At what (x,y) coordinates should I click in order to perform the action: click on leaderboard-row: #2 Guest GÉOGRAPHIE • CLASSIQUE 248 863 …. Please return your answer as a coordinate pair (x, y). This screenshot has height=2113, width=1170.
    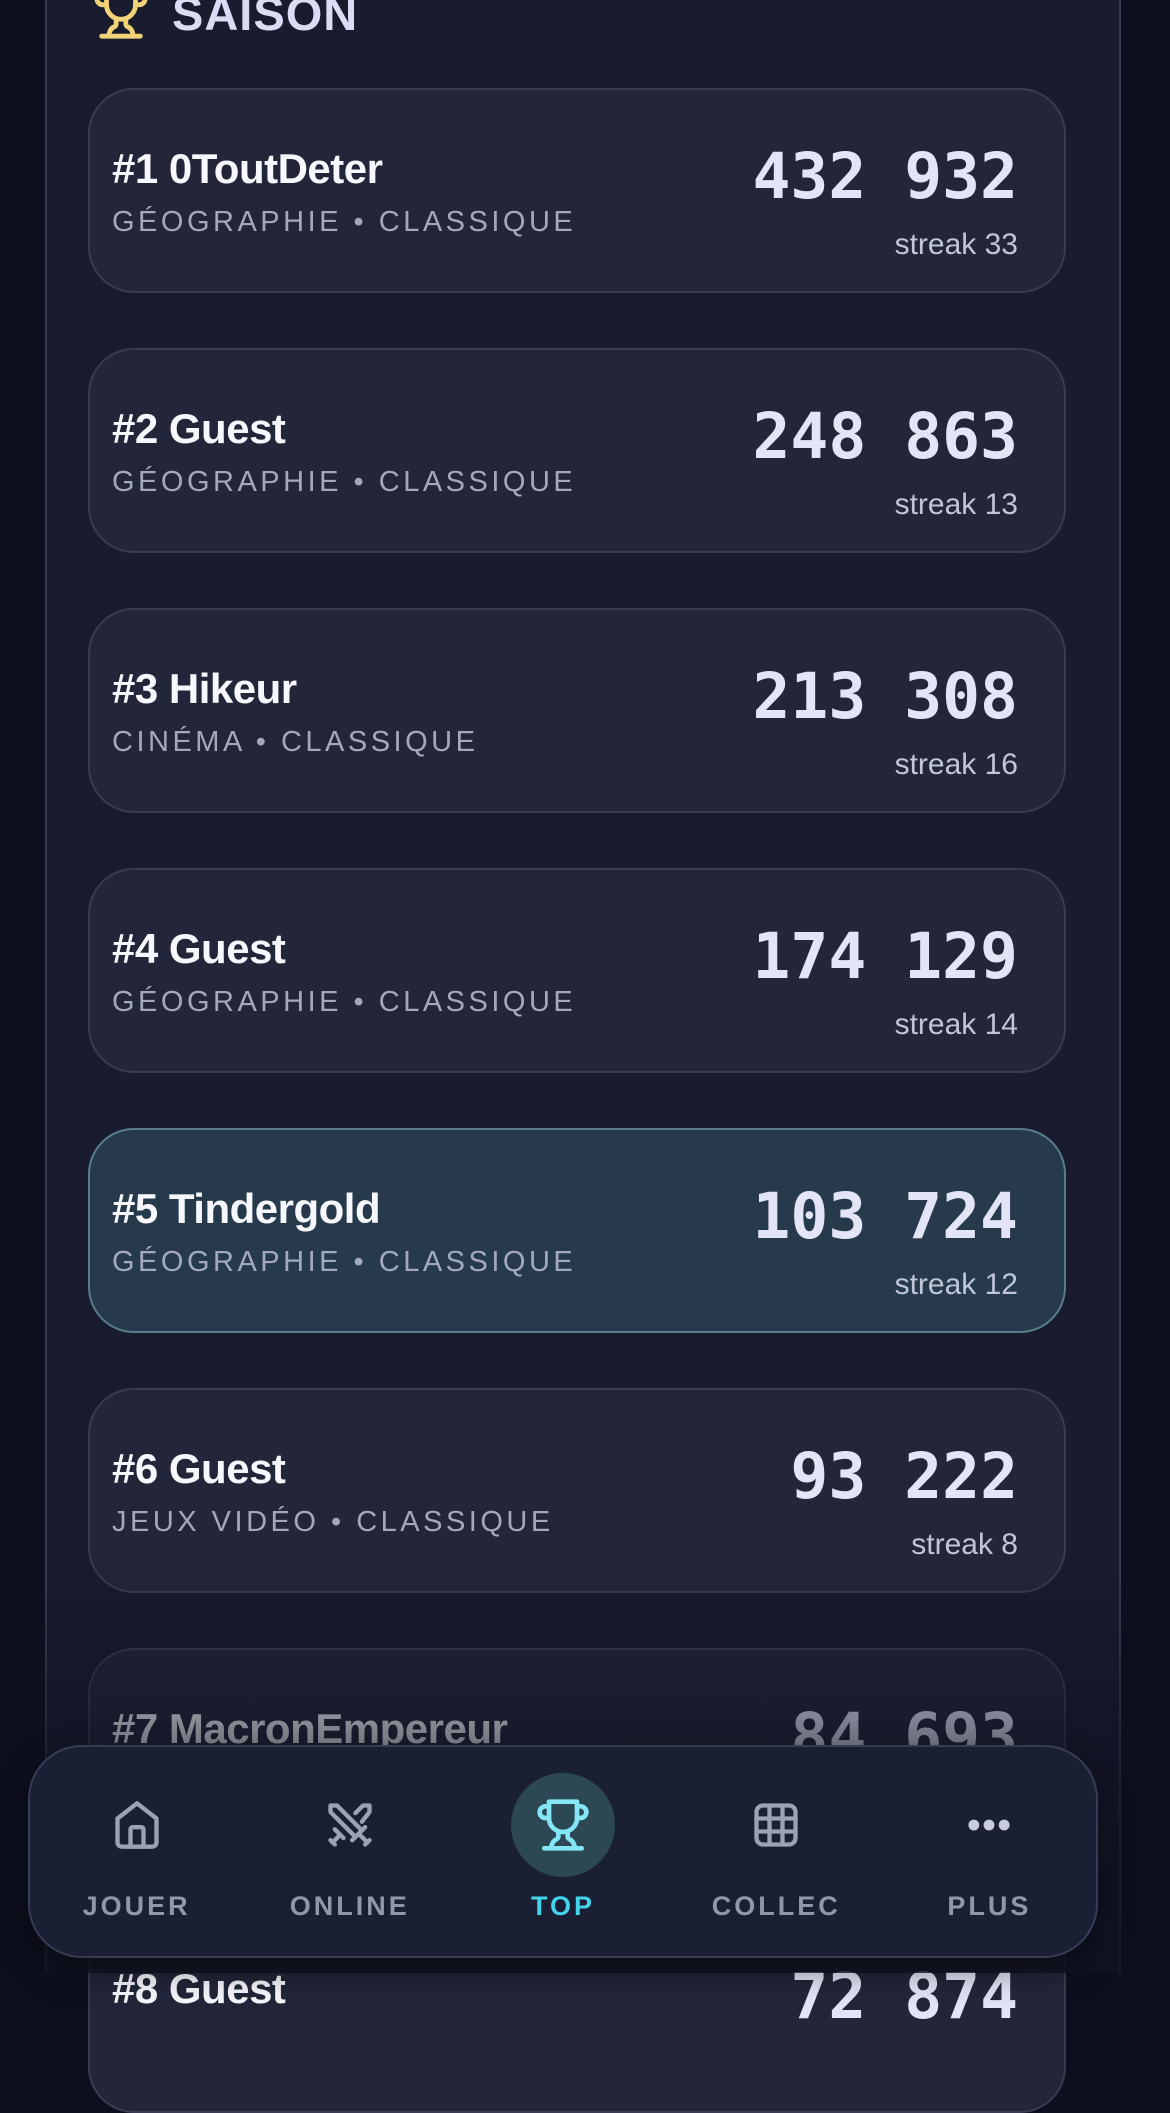
    Looking at the image, I should click on (577, 450).